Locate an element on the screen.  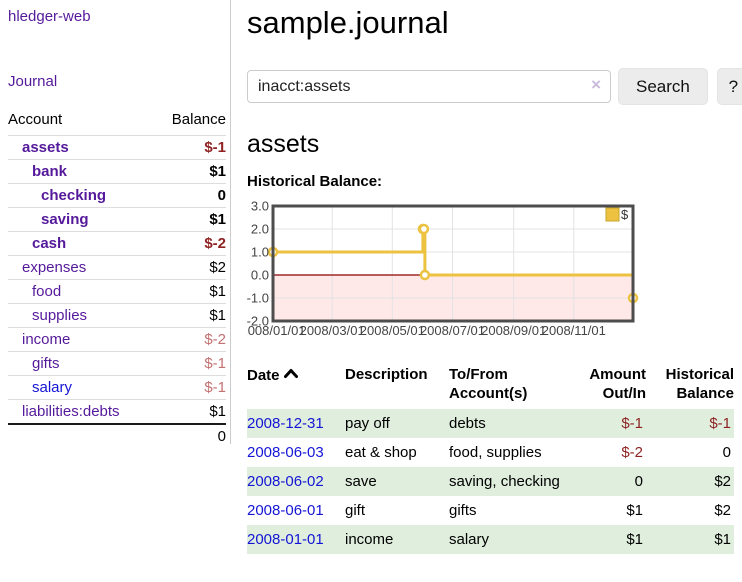
accounts-header-balance: Balance is located at coordinates (198, 119).